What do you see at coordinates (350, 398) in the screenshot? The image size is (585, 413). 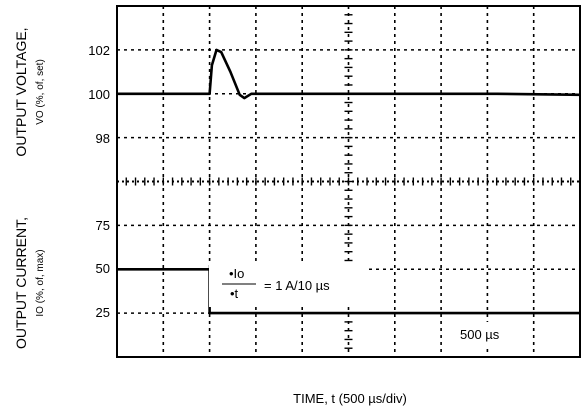 I see `x-axis-label: TIME, t (500 µs/div)` at bounding box center [350, 398].